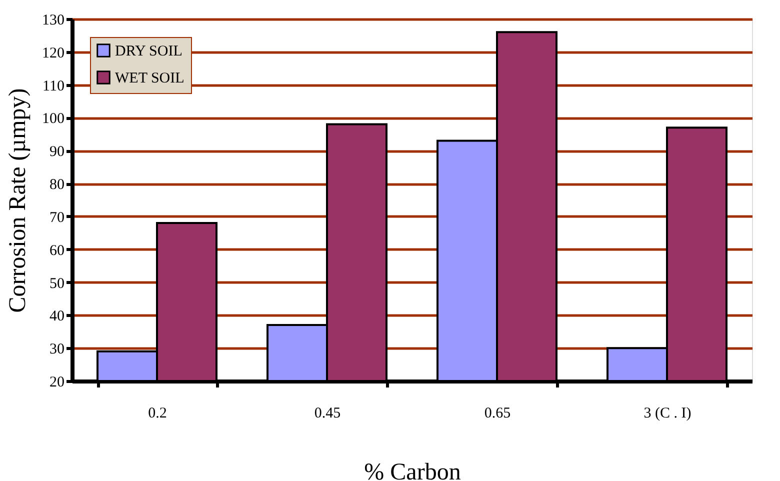 The image size is (780, 481). I want to click on y-tick-label: 80, so click(57, 185).